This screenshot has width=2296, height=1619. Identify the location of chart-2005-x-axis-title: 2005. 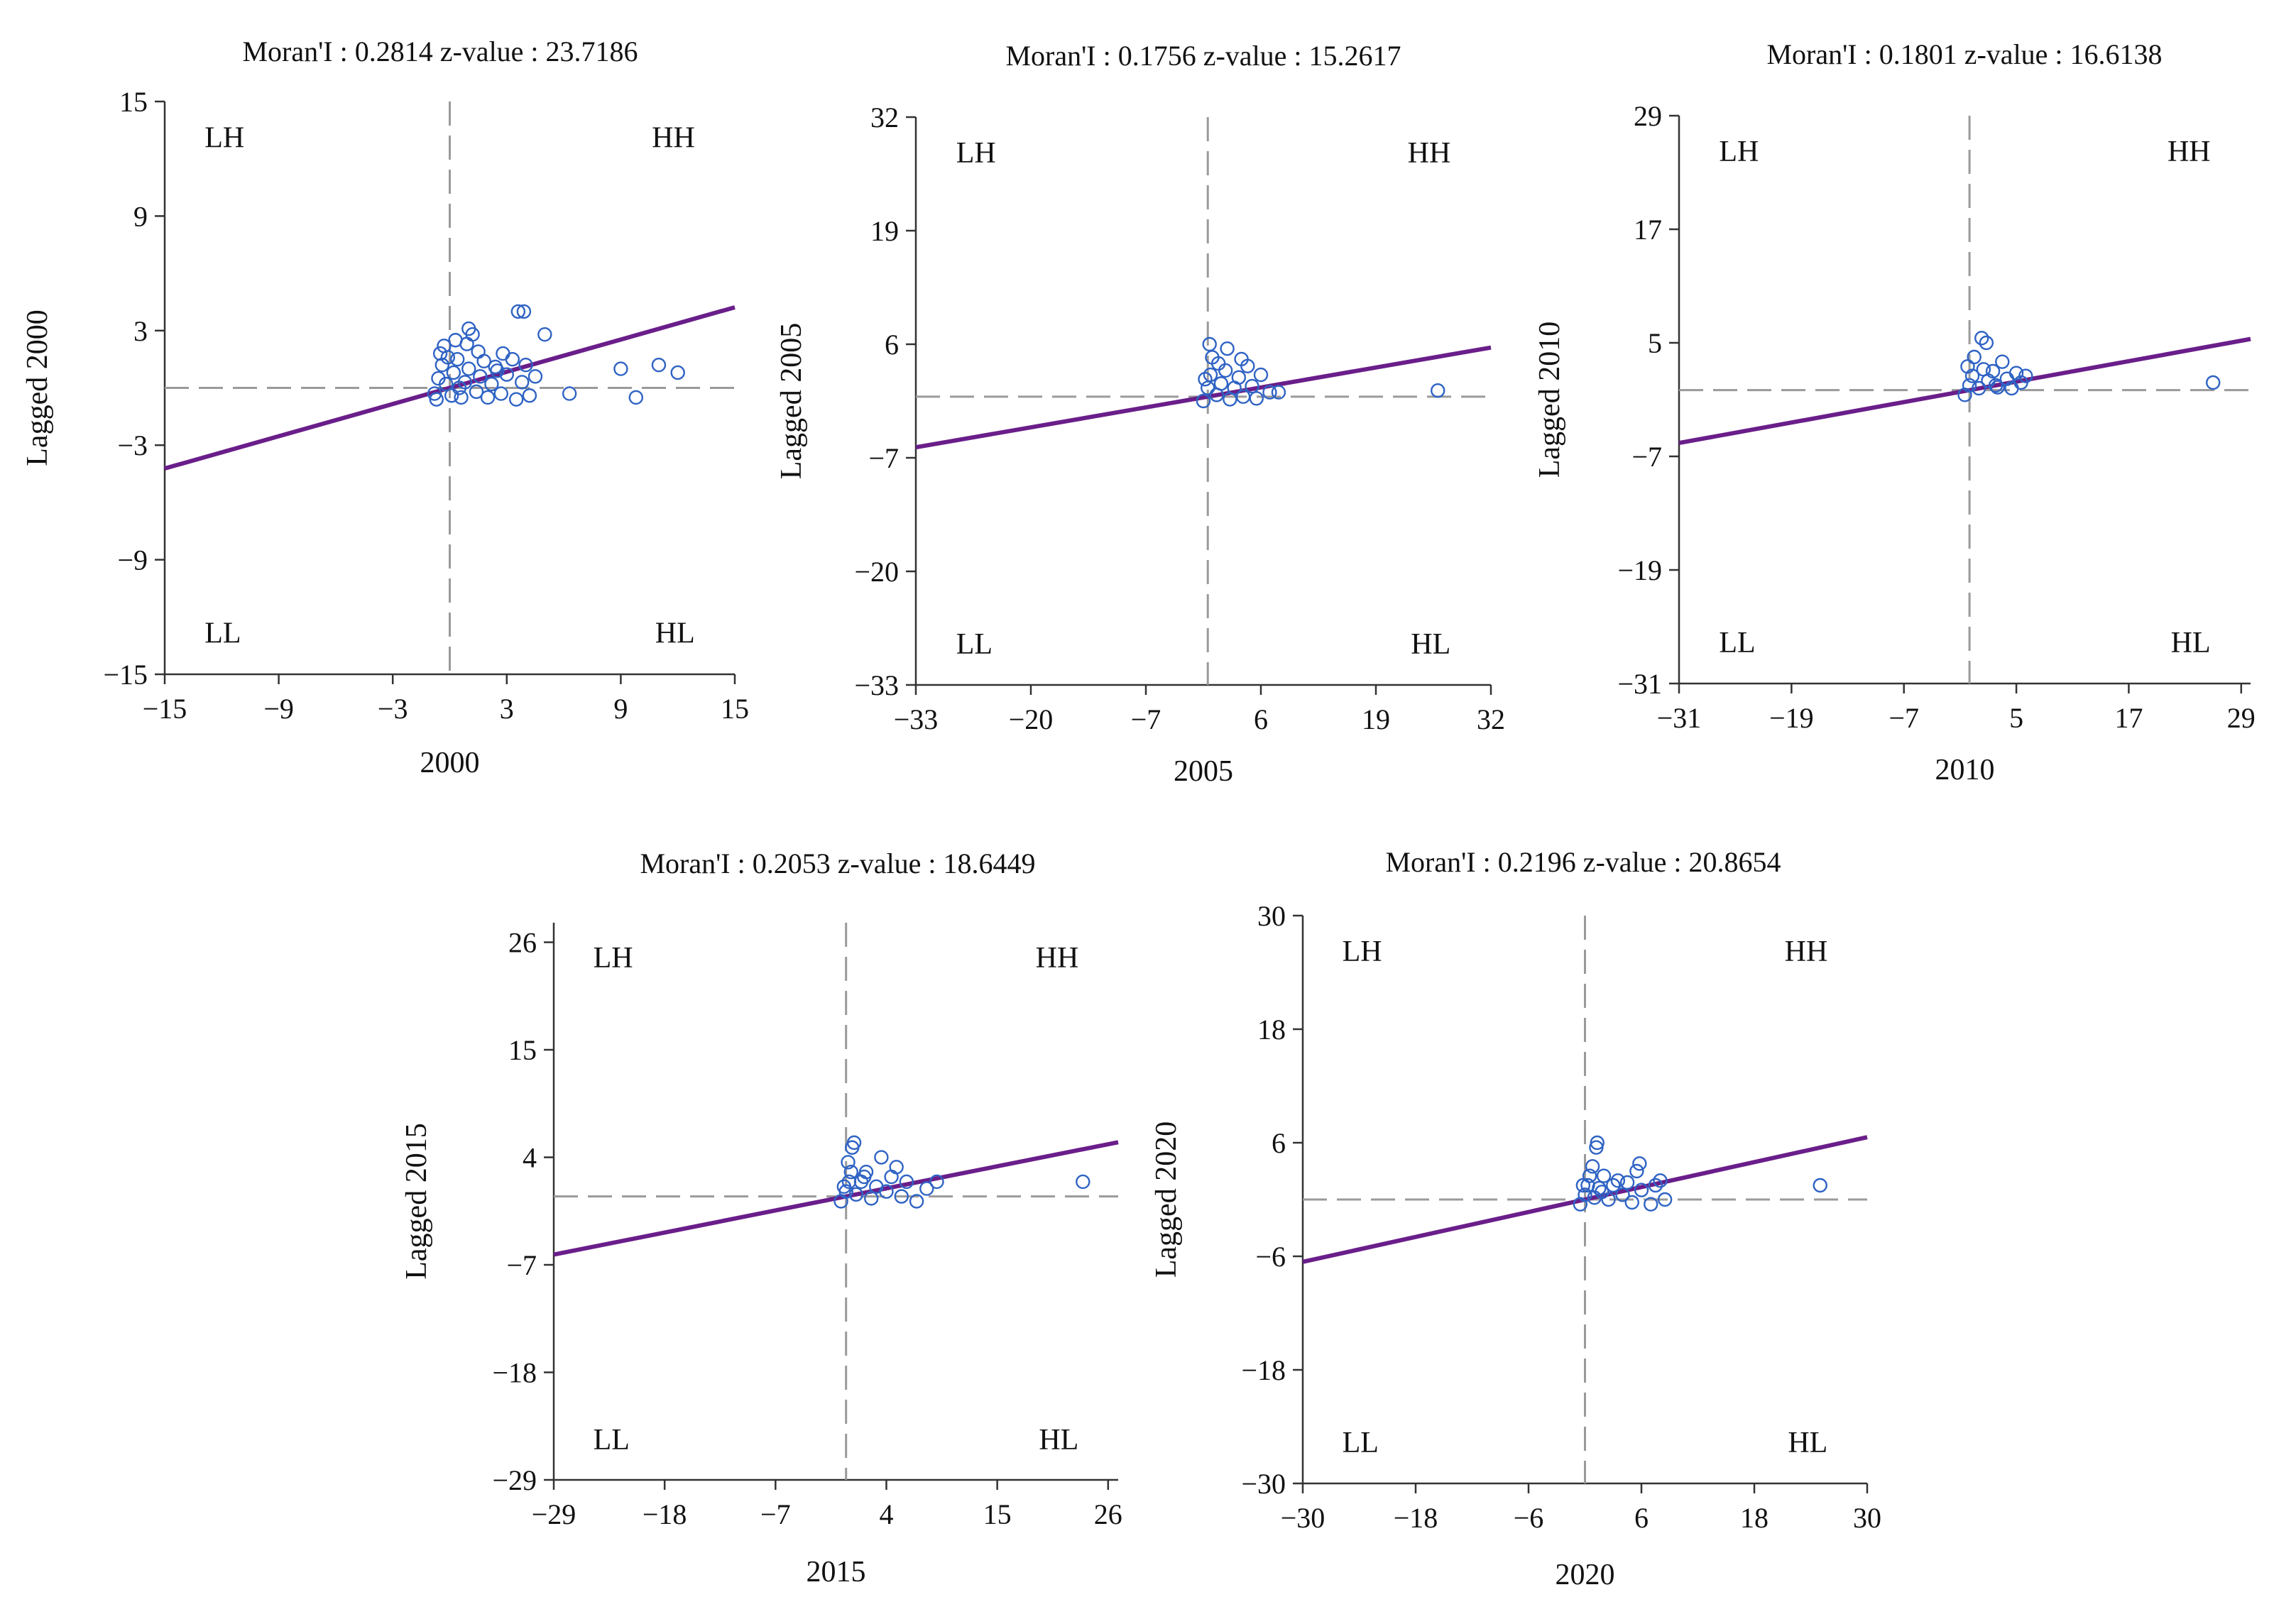
(1203, 771).